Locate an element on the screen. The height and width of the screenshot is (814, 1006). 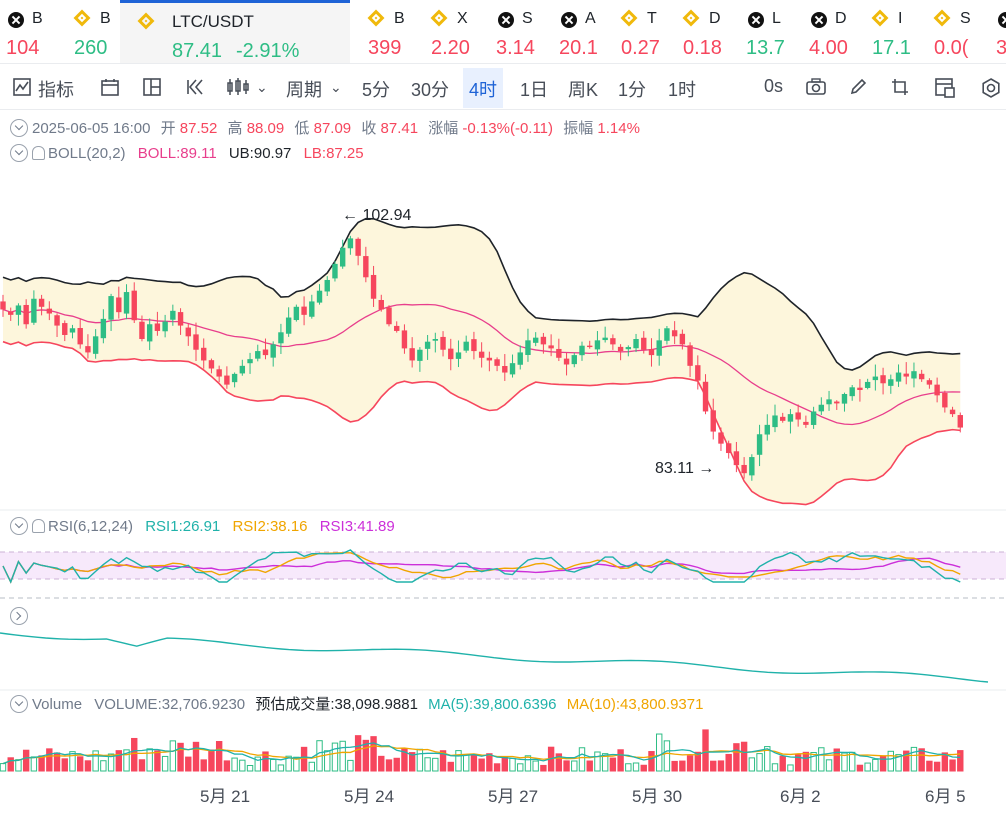
rsi-alert-bell-icon is located at coordinates (38, 526).